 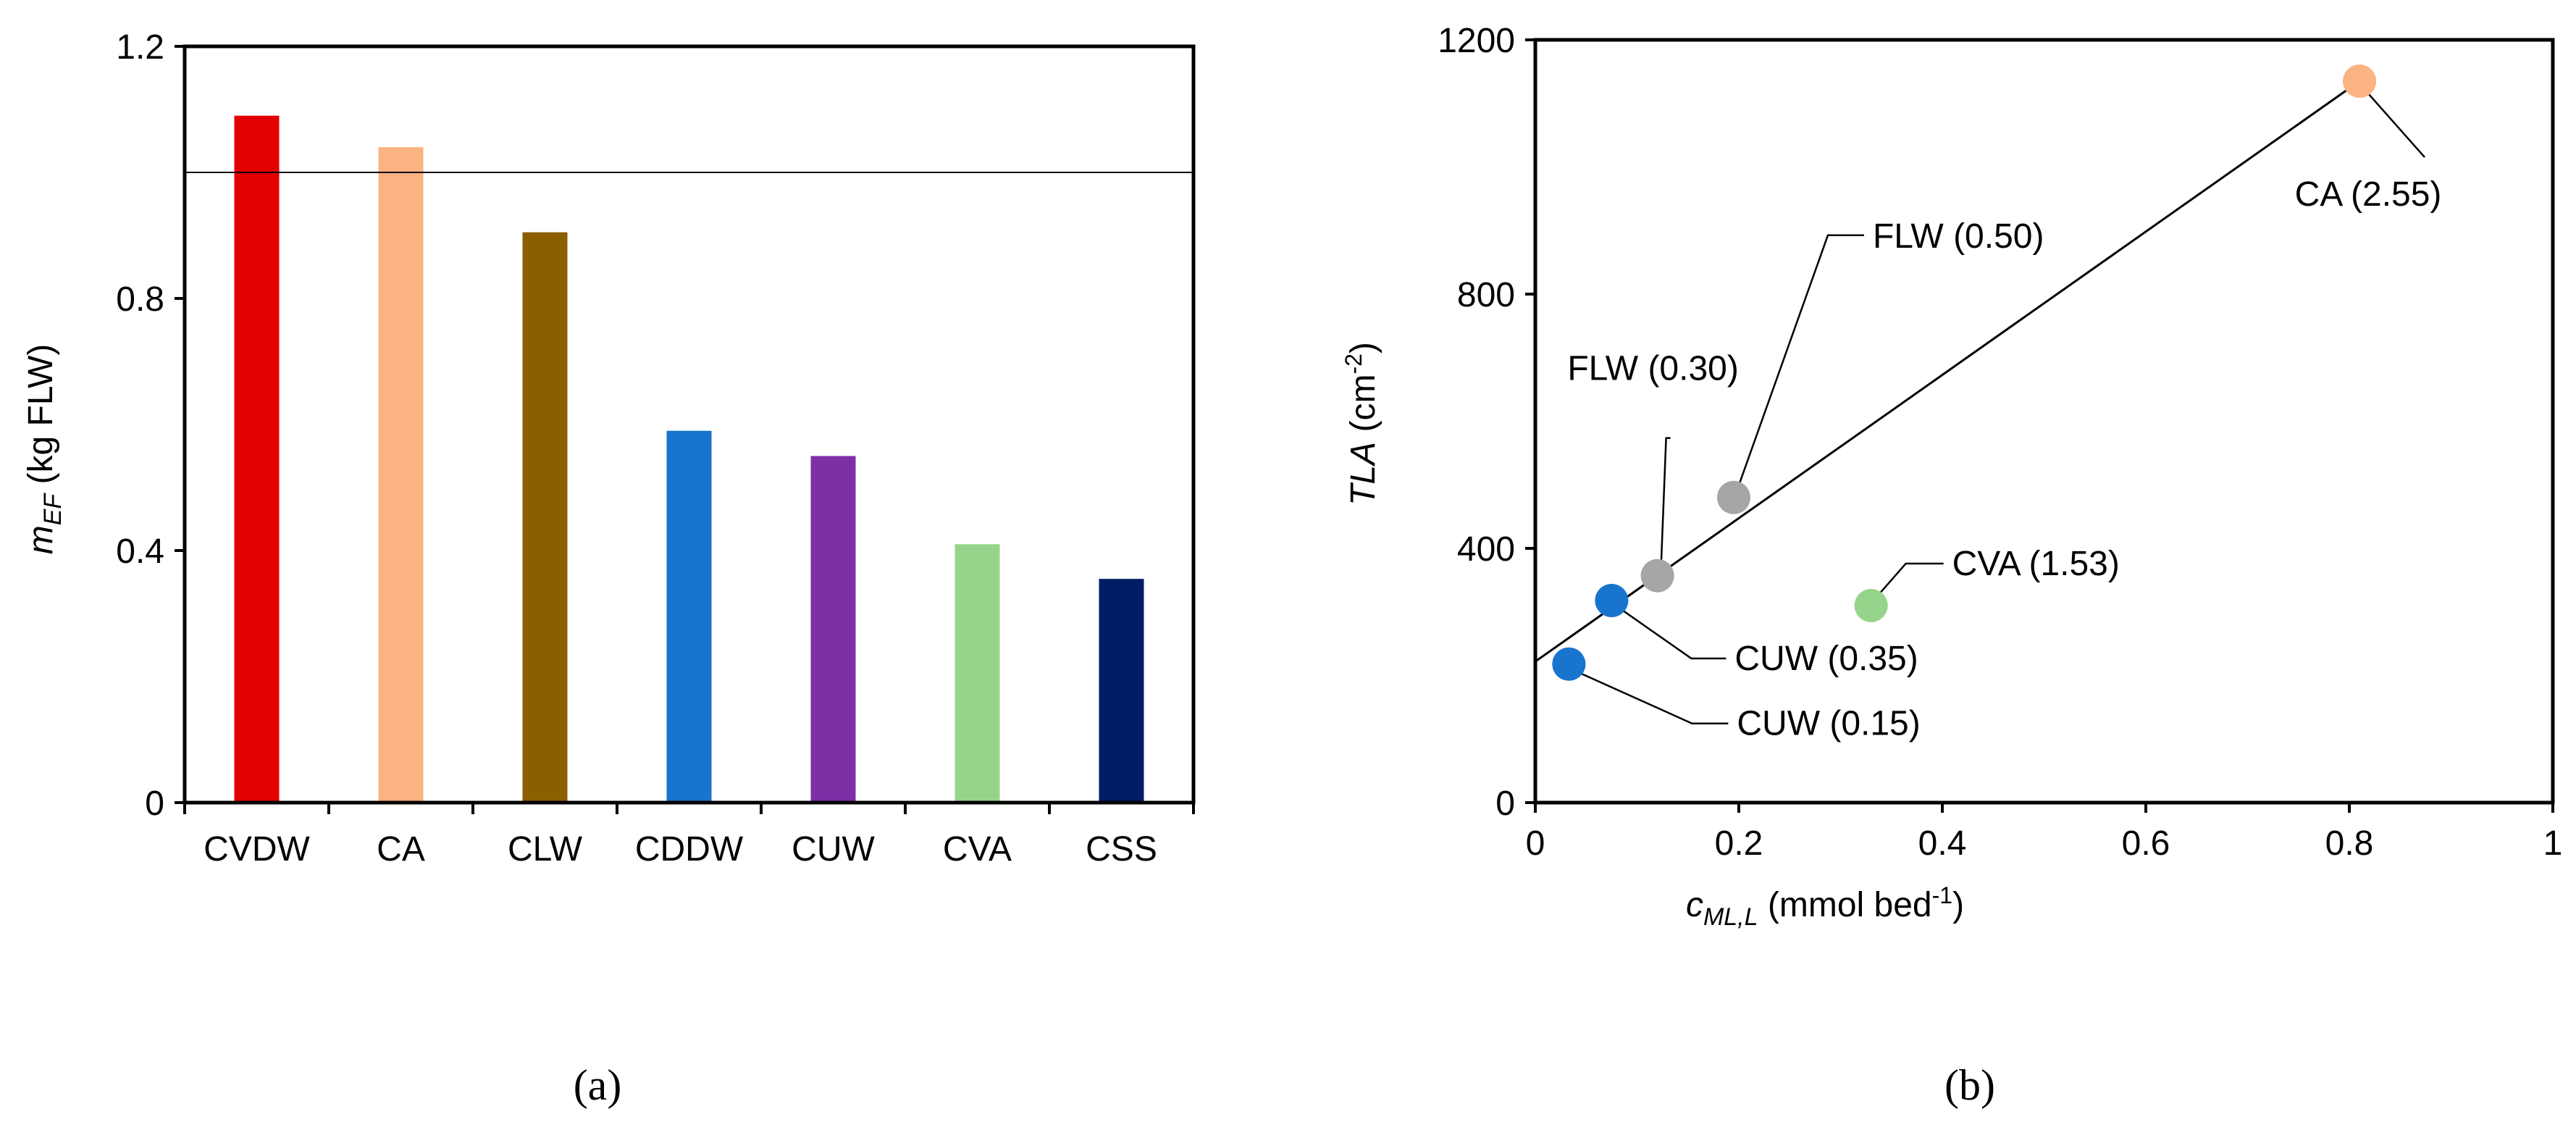 What do you see at coordinates (977, 673) in the screenshot?
I see `bar-cva` at bounding box center [977, 673].